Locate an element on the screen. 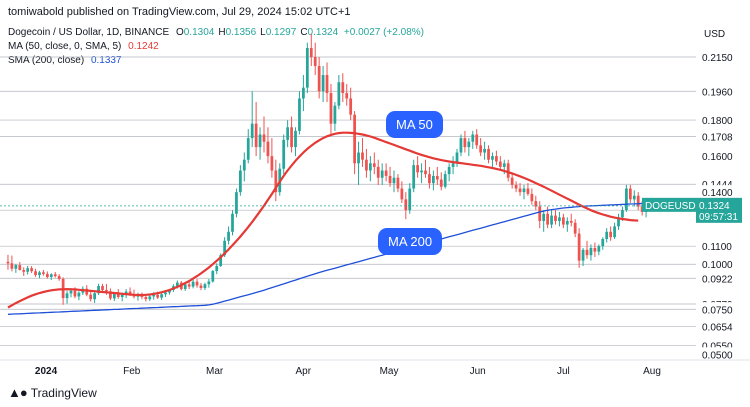 Image resolution: width=750 pixels, height=407 pixels. ma50-label: MA (50, close, 0, SMA, 5) is located at coordinates (65, 46).